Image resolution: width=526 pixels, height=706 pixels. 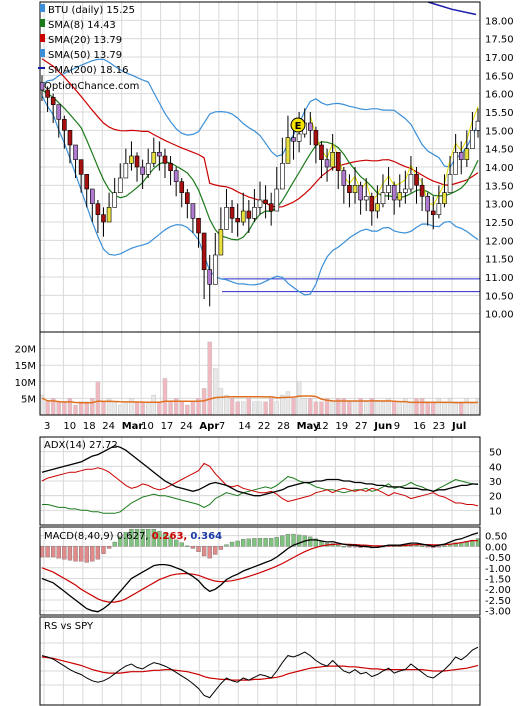 I want to click on date-tick-label: 22, so click(x=264, y=426).